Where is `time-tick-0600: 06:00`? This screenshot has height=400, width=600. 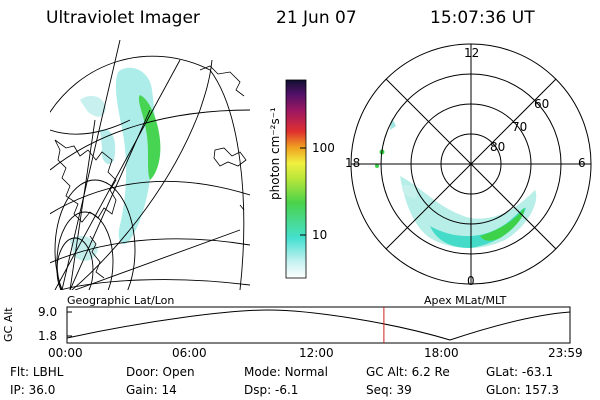 time-tick-0600: 06:00 is located at coordinates (189, 353).